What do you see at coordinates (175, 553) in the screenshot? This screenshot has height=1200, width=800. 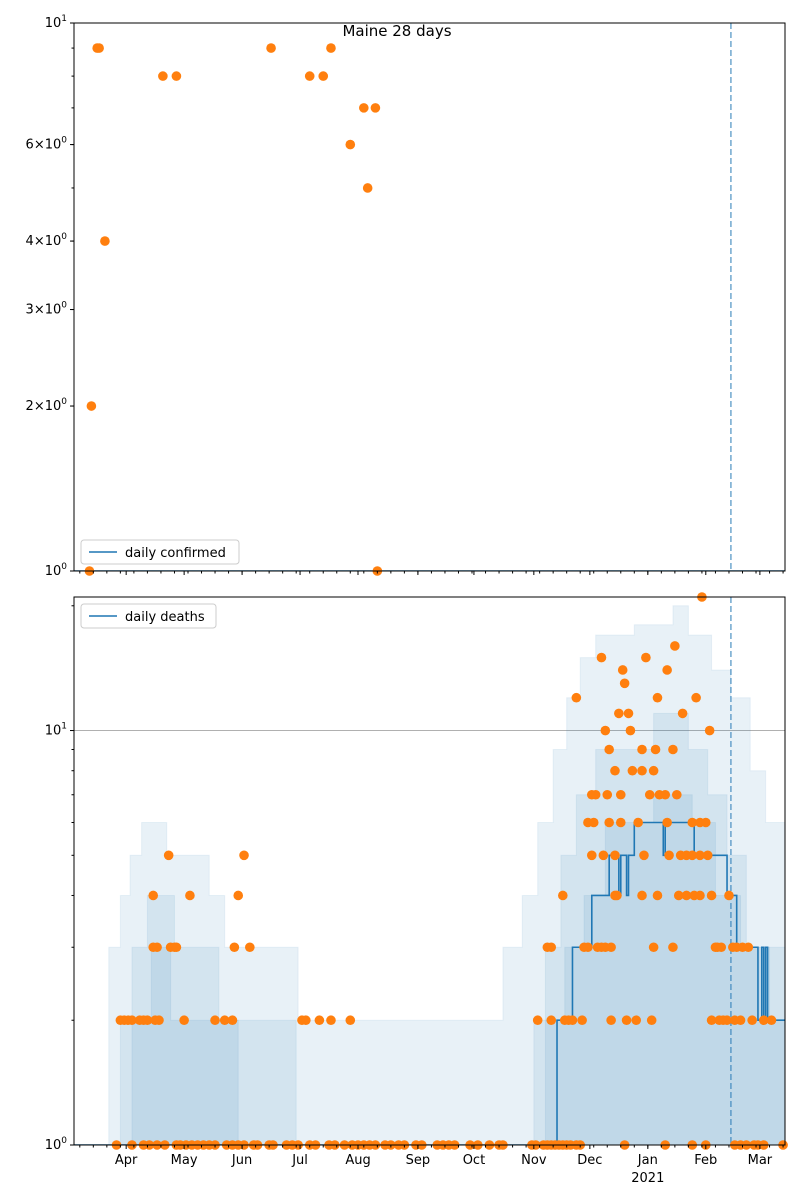 I see `legend-label: daily confirmed` at bounding box center [175, 553].